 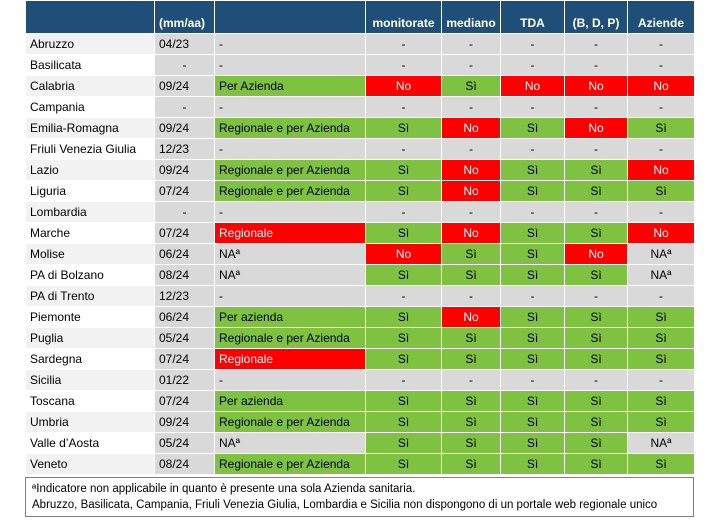 I want to click on region-name: Puglia, so click(x=90, y=338).